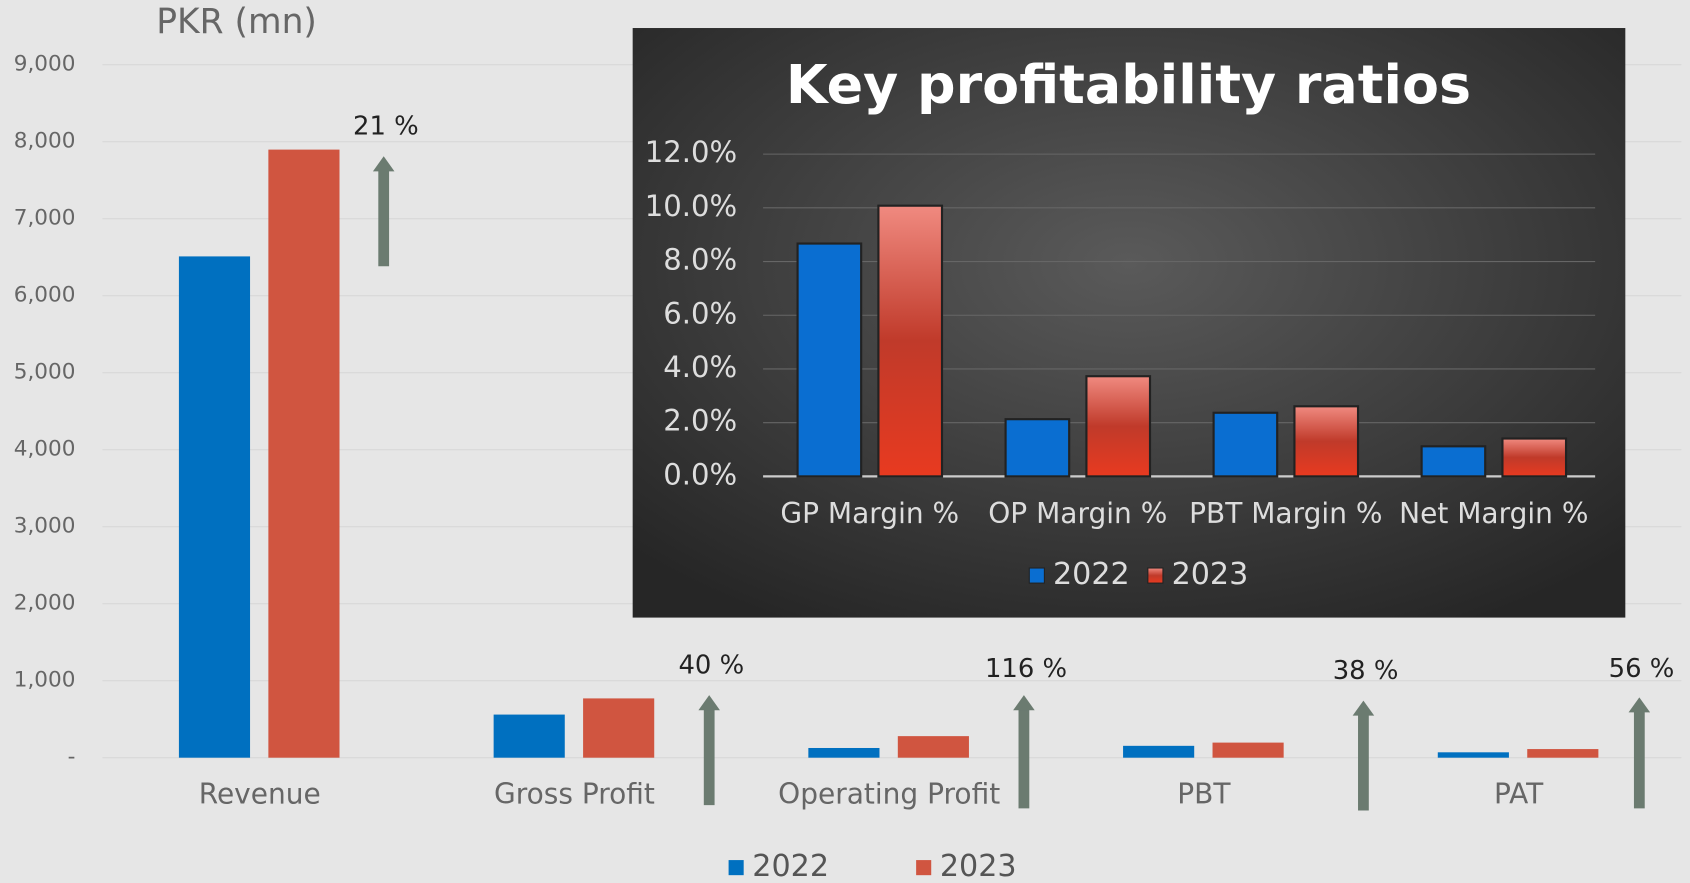  What do you see at coordinates (45, 372) in the screenshot?
I see `y-tick-label: 5,000` at bounding box center [45, 372].